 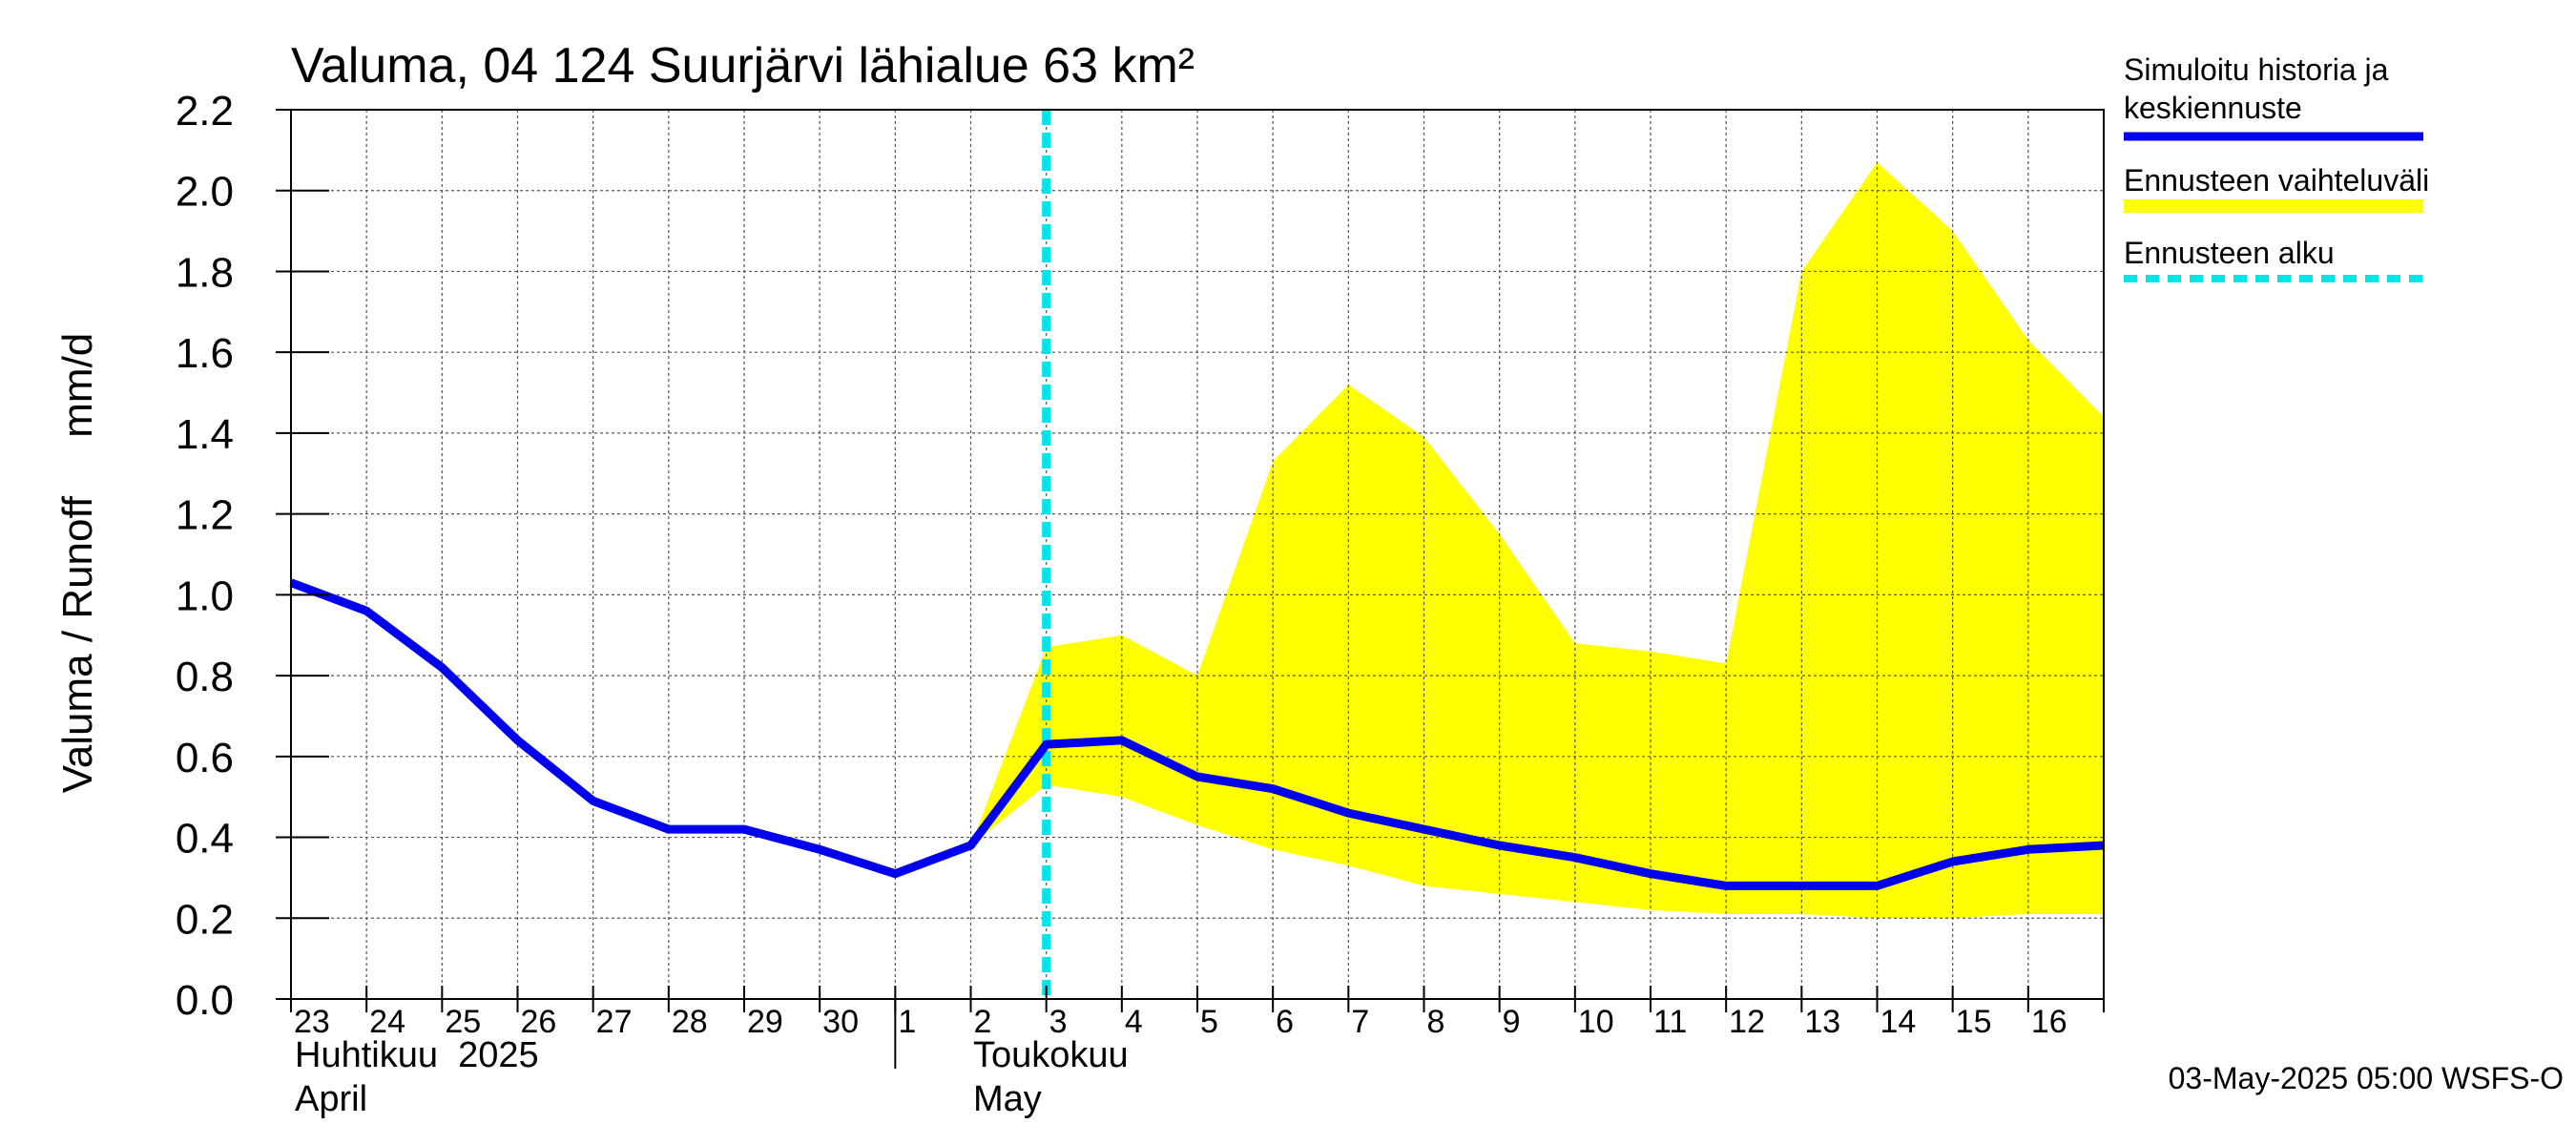 I want to click on y-tick-label: 0.2, so click(x=205, y=920).